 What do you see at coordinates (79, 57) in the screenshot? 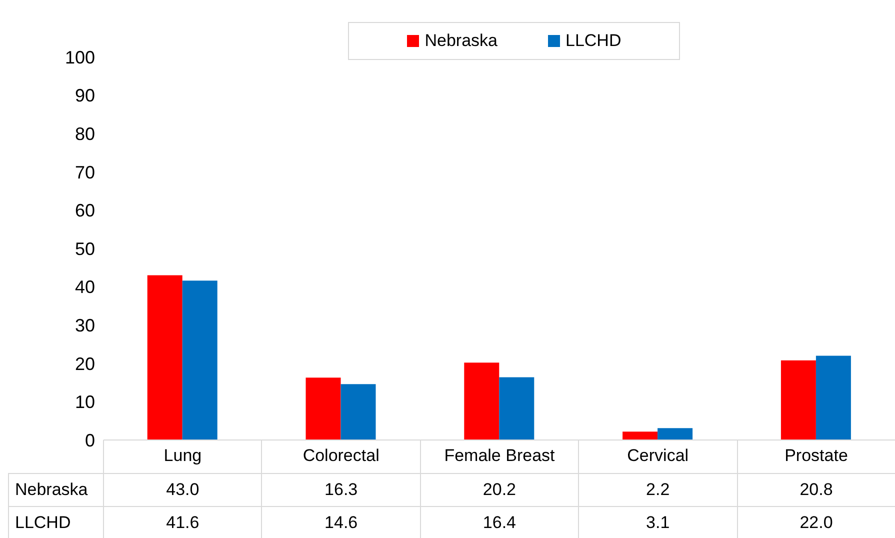
I see `y-tick-label: 100` at bounding box center [79, 57].